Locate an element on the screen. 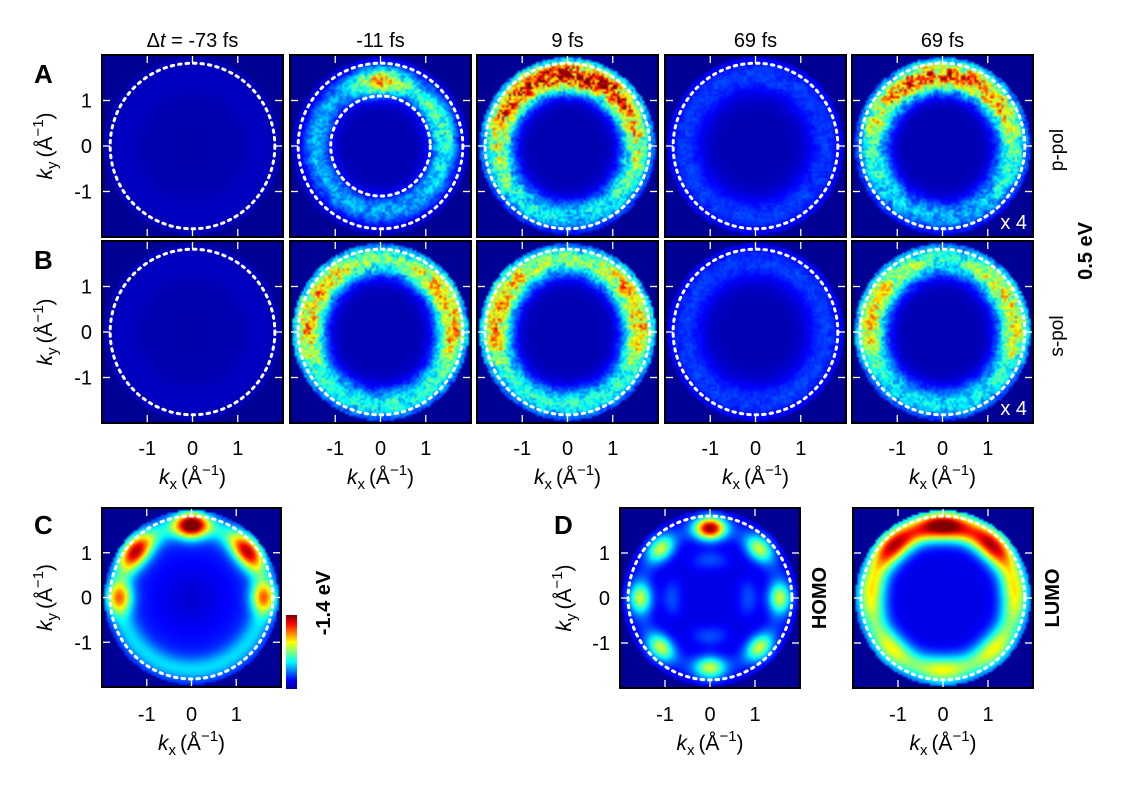 This screenshot has height=787, width=1125. panel-b-col3 is located at coordinates (567, 332).